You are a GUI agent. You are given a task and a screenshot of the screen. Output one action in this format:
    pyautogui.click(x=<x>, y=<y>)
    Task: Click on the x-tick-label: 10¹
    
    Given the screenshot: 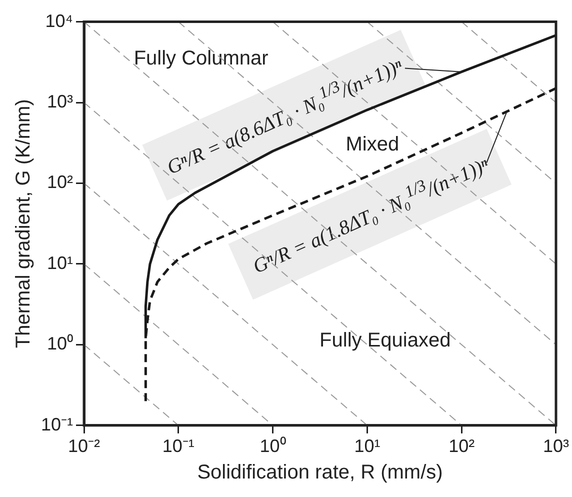 What is the action you would take?
    pyautogui.click(x=367, y=446)
    